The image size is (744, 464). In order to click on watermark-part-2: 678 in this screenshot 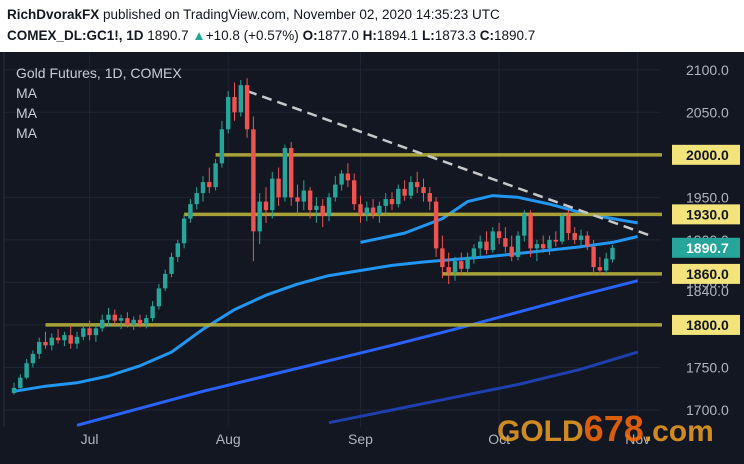, I will do `click(613, 428)`.